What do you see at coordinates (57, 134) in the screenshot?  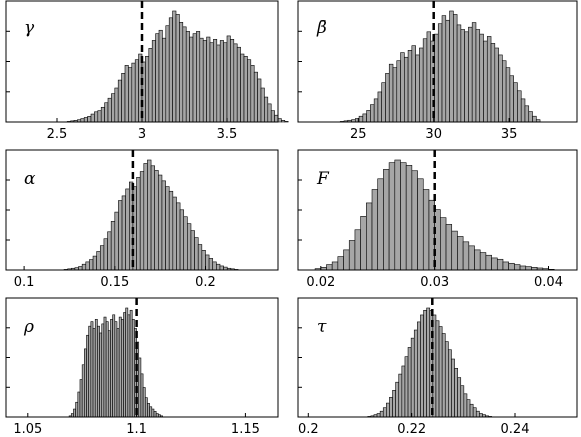 I see `x-tick-label: 2.5` at bounding box center [57, 134].